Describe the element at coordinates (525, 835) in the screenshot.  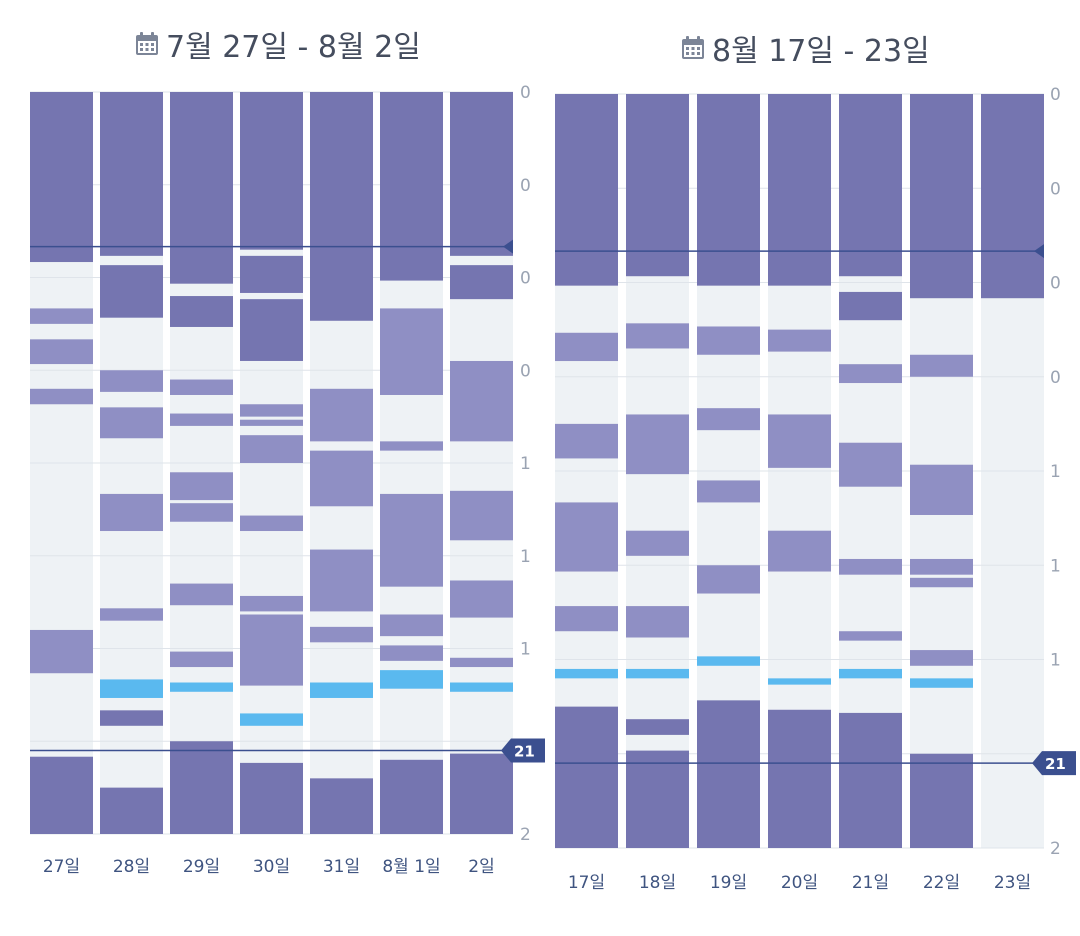
I see `y-tick-label: 2` at that location.